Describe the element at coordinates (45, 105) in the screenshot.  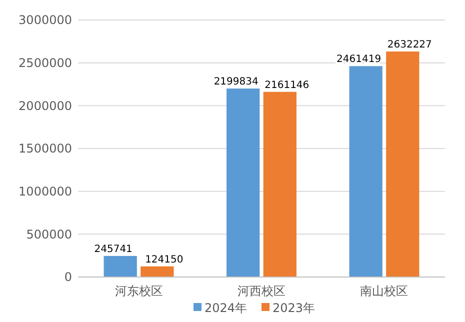
I see `y-tick-label: 2000000` at that location.